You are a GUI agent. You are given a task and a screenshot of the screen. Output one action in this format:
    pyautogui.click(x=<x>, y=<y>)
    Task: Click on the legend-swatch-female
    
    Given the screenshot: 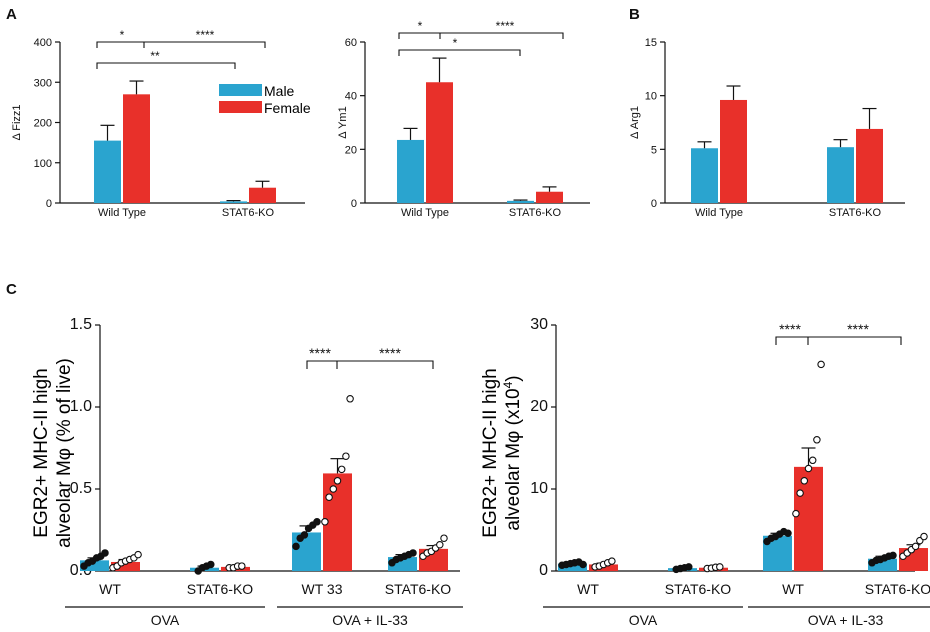 What is the action you would take?
    pyautogui.click(x=240, y=107)
    